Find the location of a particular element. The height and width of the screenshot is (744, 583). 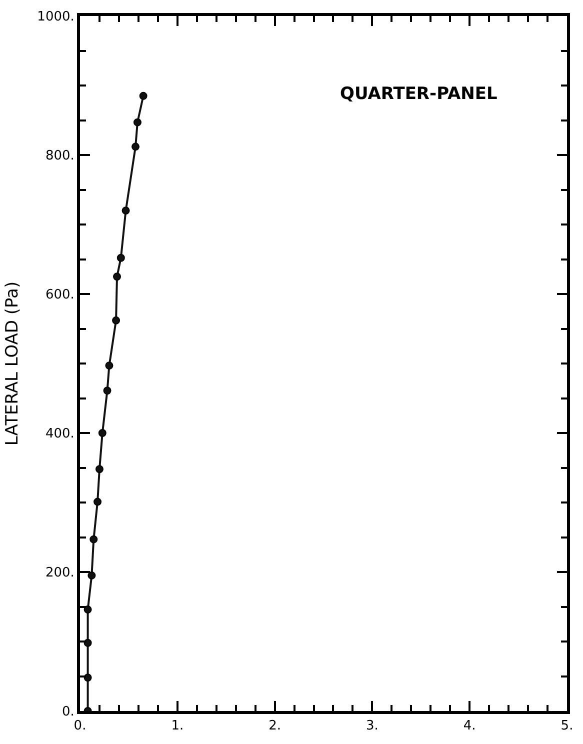

y-tick-label: 0. is located at coordinates (68, 712).